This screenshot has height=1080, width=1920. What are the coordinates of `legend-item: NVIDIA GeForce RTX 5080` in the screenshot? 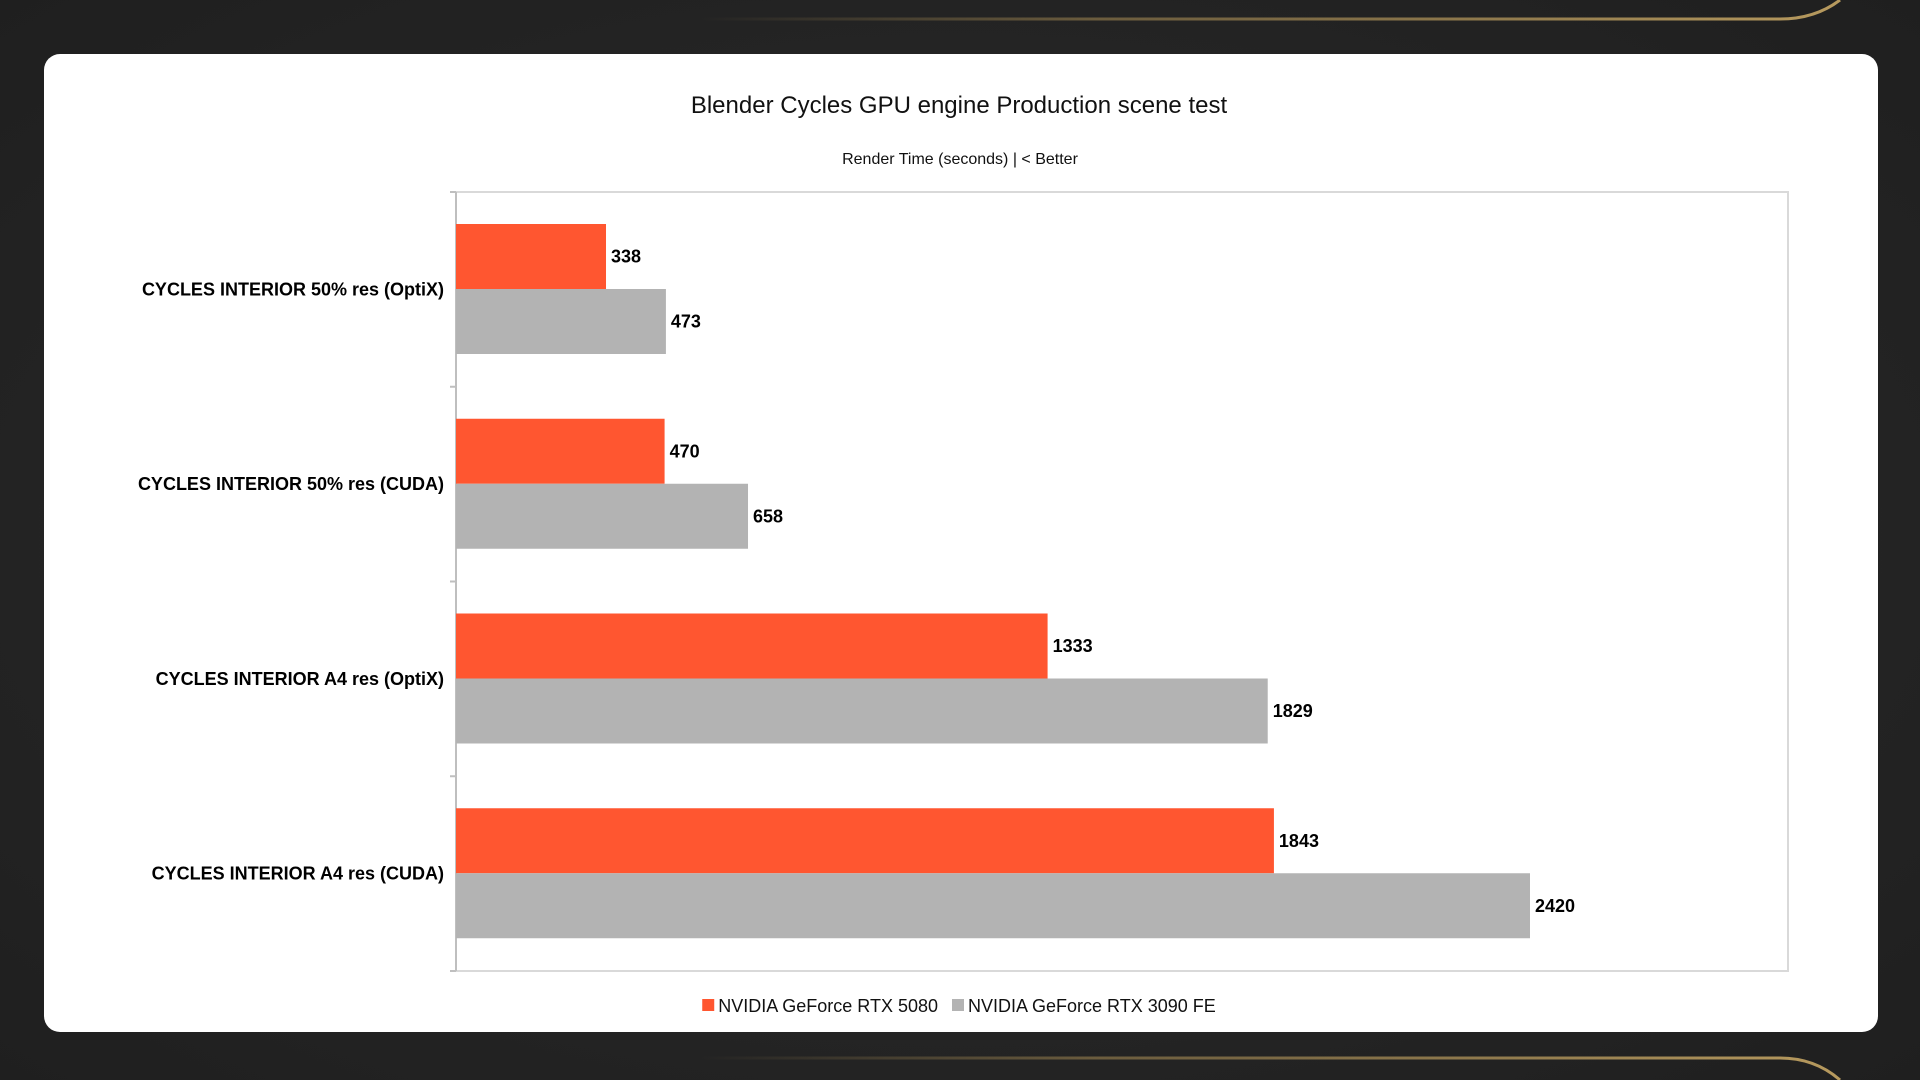 It's located at (820, 1006).